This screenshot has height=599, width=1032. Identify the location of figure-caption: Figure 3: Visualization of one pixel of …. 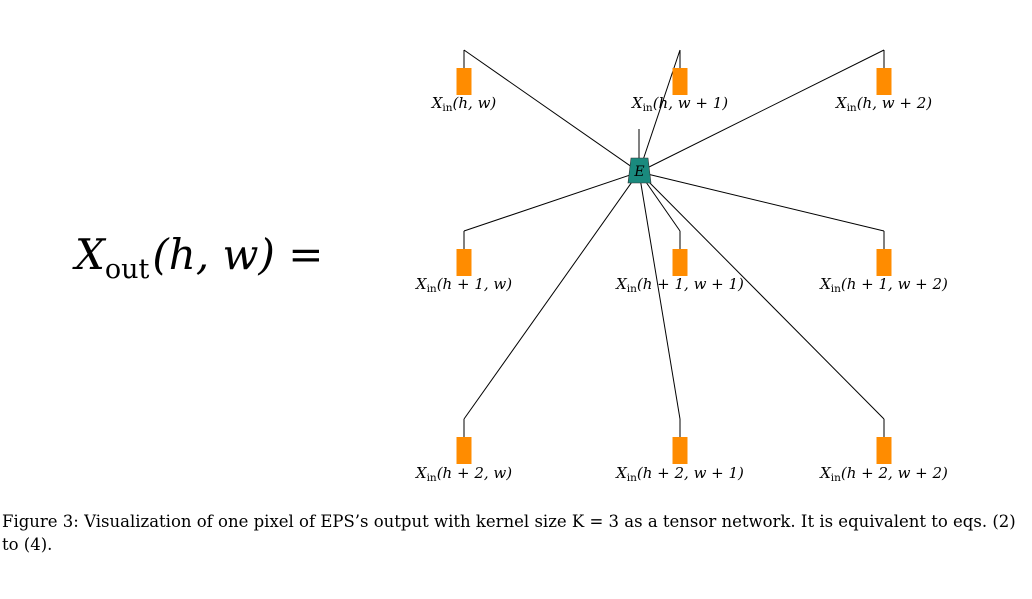
(509, 533).